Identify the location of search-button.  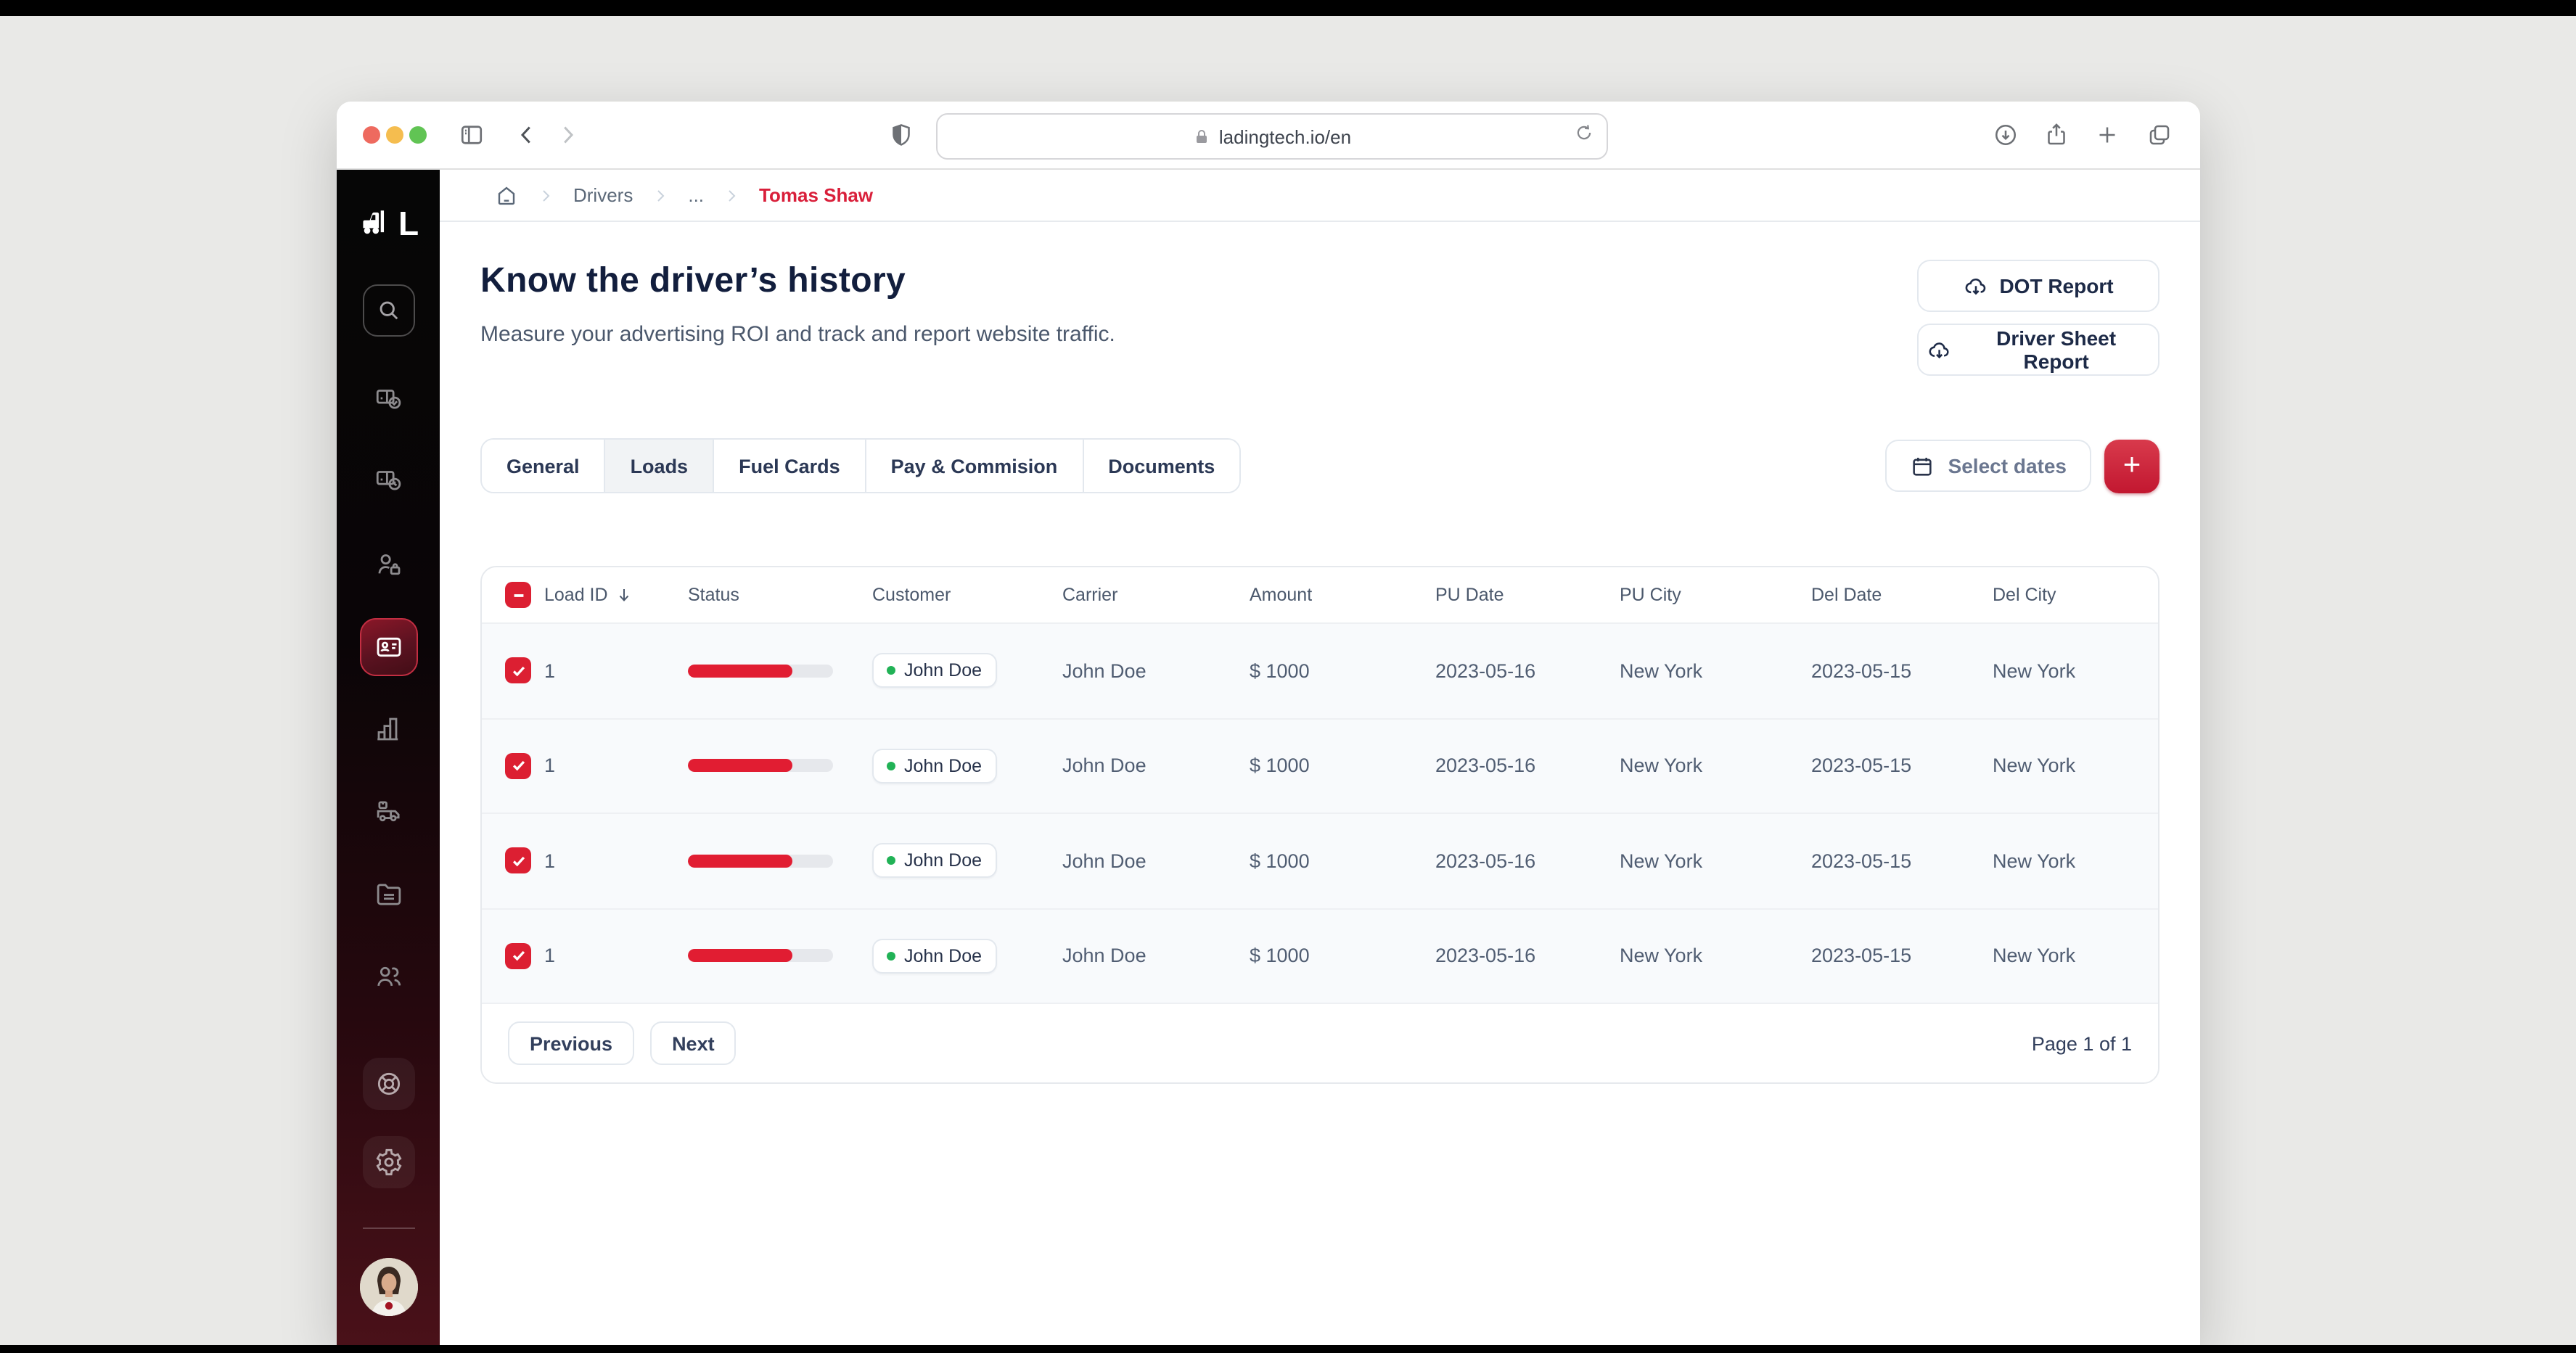
(388, 310).